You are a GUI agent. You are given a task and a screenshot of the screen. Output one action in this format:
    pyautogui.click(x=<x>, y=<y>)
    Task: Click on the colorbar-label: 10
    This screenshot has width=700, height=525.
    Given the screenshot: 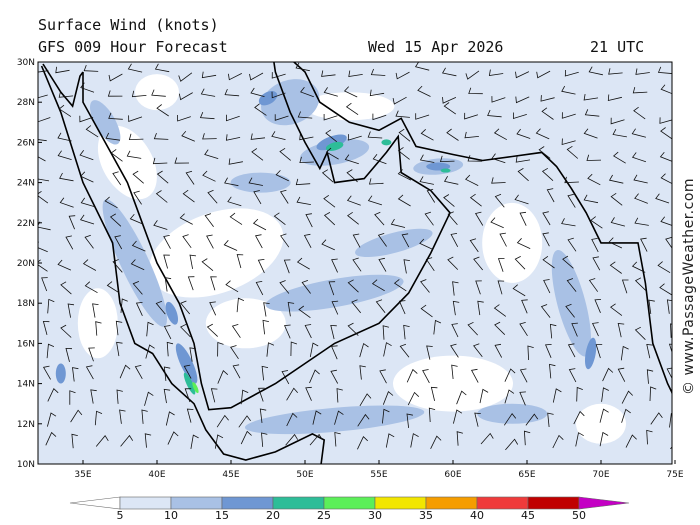 What is the action you would take?
    pyautogui.click(x=171, y=515)
    